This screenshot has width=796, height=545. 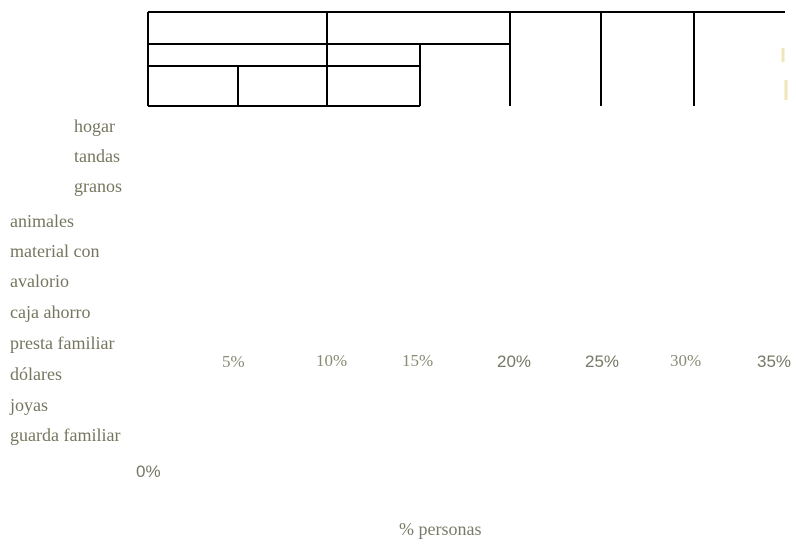 I want to click on x-tick-label: 25%, so click(x=602, y=361).